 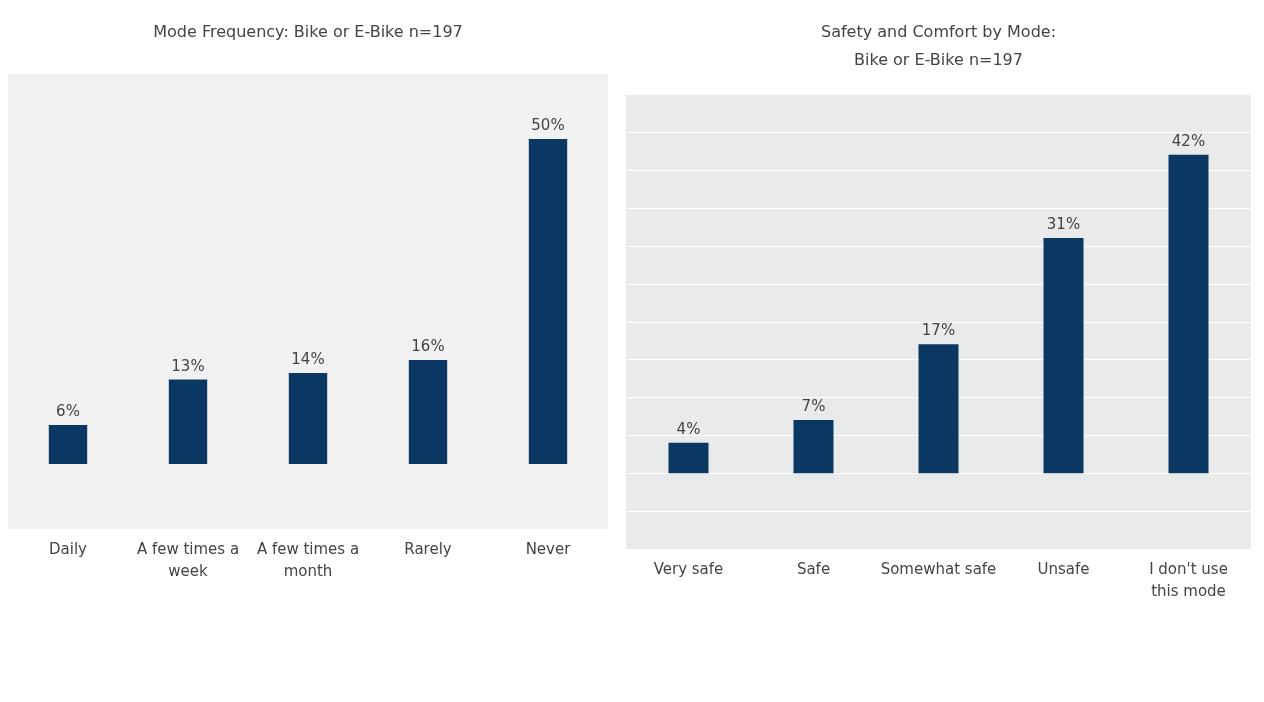 I want to click on x-tick-label: A few times a month, so click(x=308, y=559).